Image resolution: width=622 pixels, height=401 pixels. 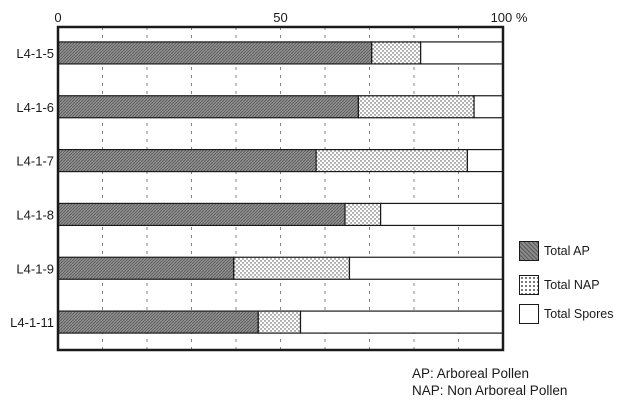 I want to click on category-label: L4-1-8, so click(x=35, y=214).